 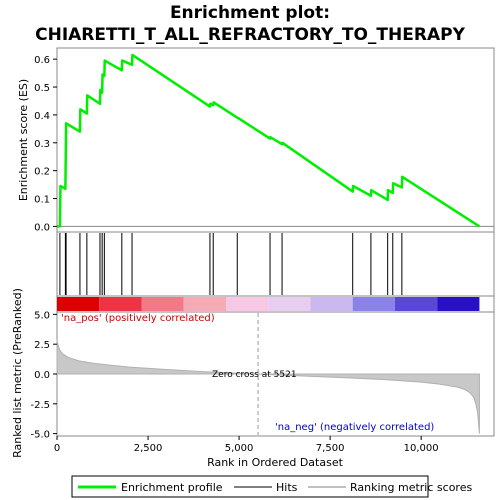 I want to click on es-y-axis-label: Enrichment score (ES), so click(x=23, y=140).